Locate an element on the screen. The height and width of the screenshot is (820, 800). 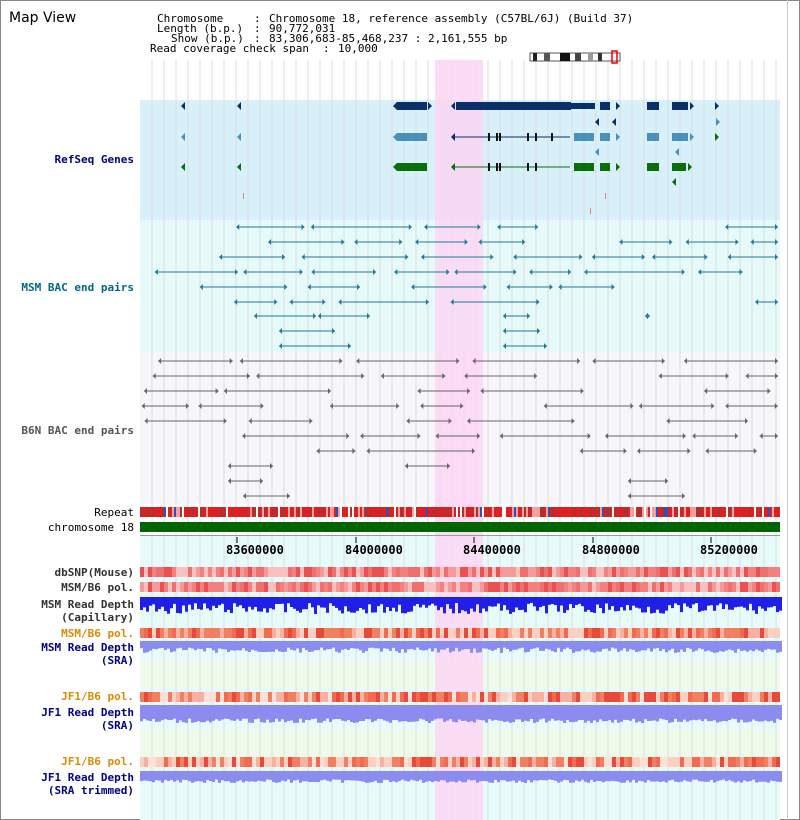
track-label-msm-b6-pol: MSM/B6 pol. is located at coordinates (97, 587).